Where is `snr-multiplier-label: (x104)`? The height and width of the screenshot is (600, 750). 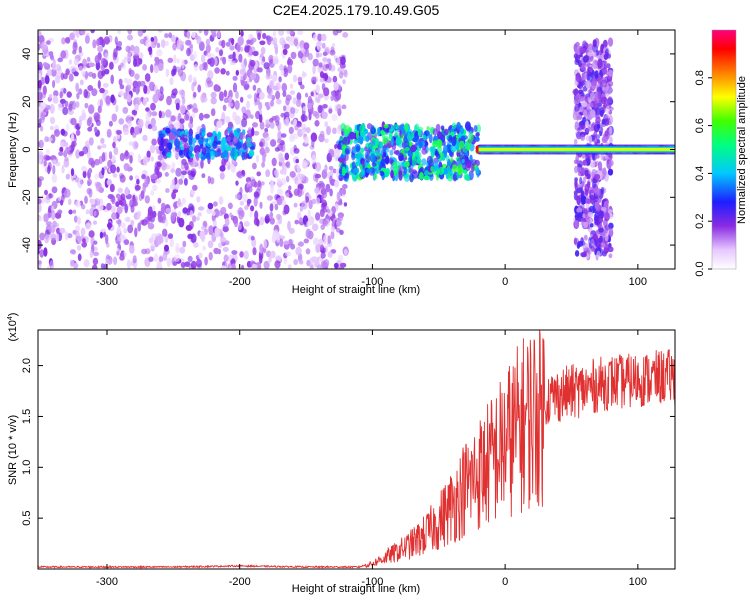 snr-multiplier-label: (x104) is located at coordinates (13, 327).